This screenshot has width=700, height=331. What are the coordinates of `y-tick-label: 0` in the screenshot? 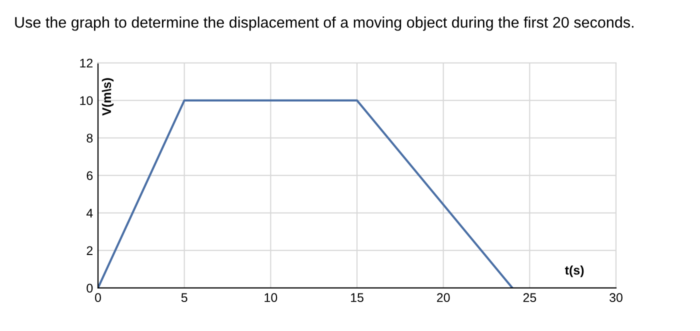 It's located at (89, 288).